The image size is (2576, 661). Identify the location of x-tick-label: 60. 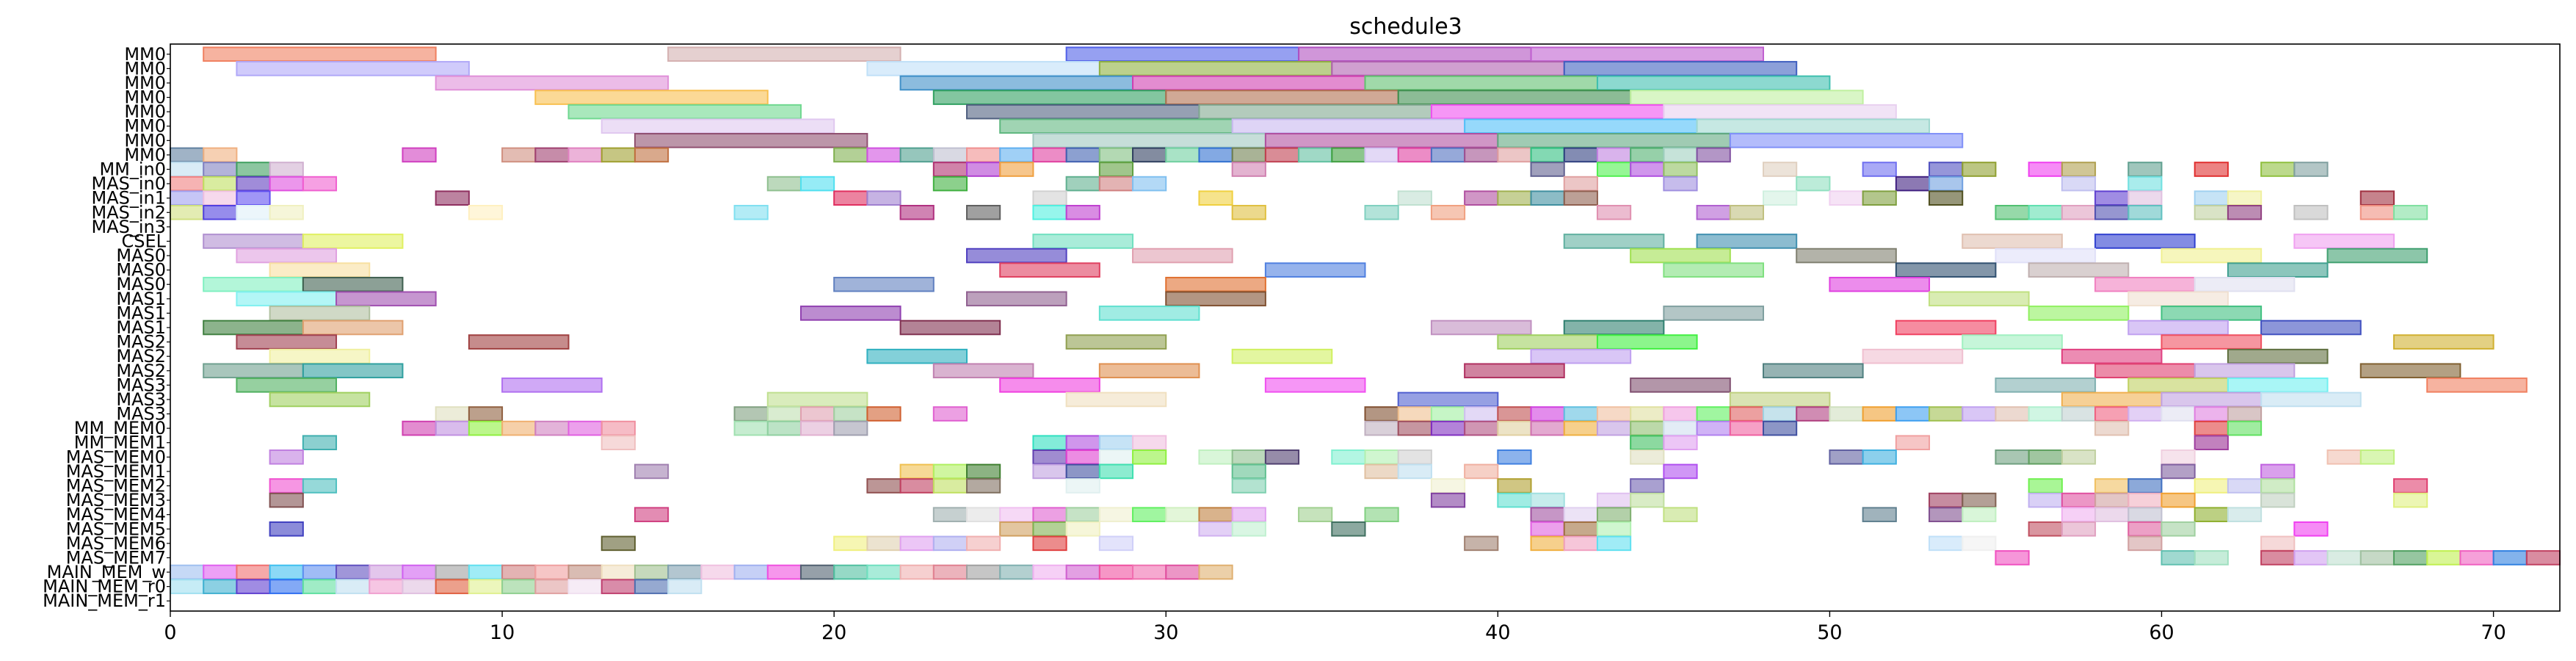
(2162, 632).